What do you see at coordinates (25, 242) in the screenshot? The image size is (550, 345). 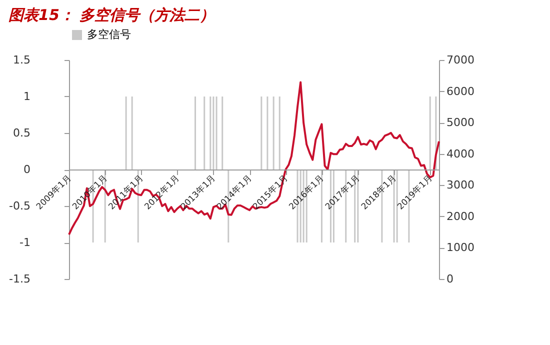 I see `y-tick-label: -1` at bounding box center [25, 242].